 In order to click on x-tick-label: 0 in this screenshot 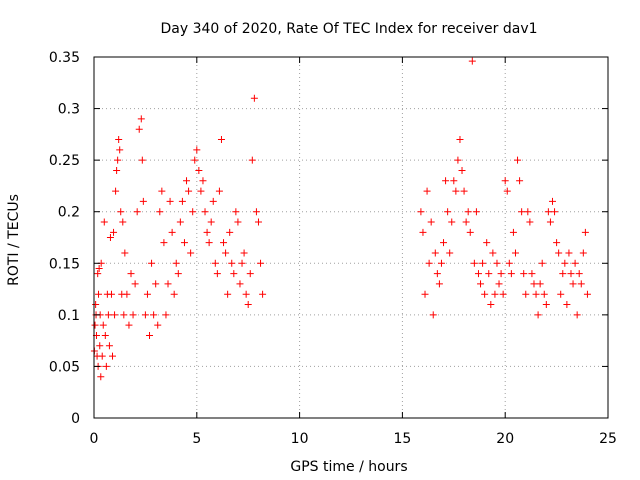, I will do `click(94, 439)`.